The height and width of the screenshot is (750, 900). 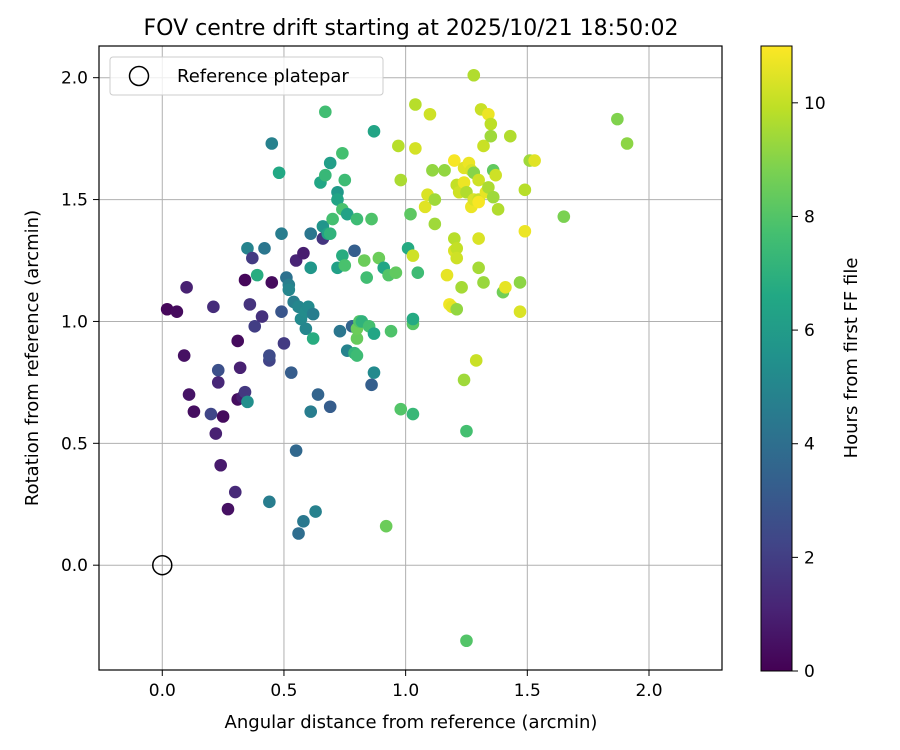 I want to click on colorbar-tick-label: 4, so click(x=809, y=445).